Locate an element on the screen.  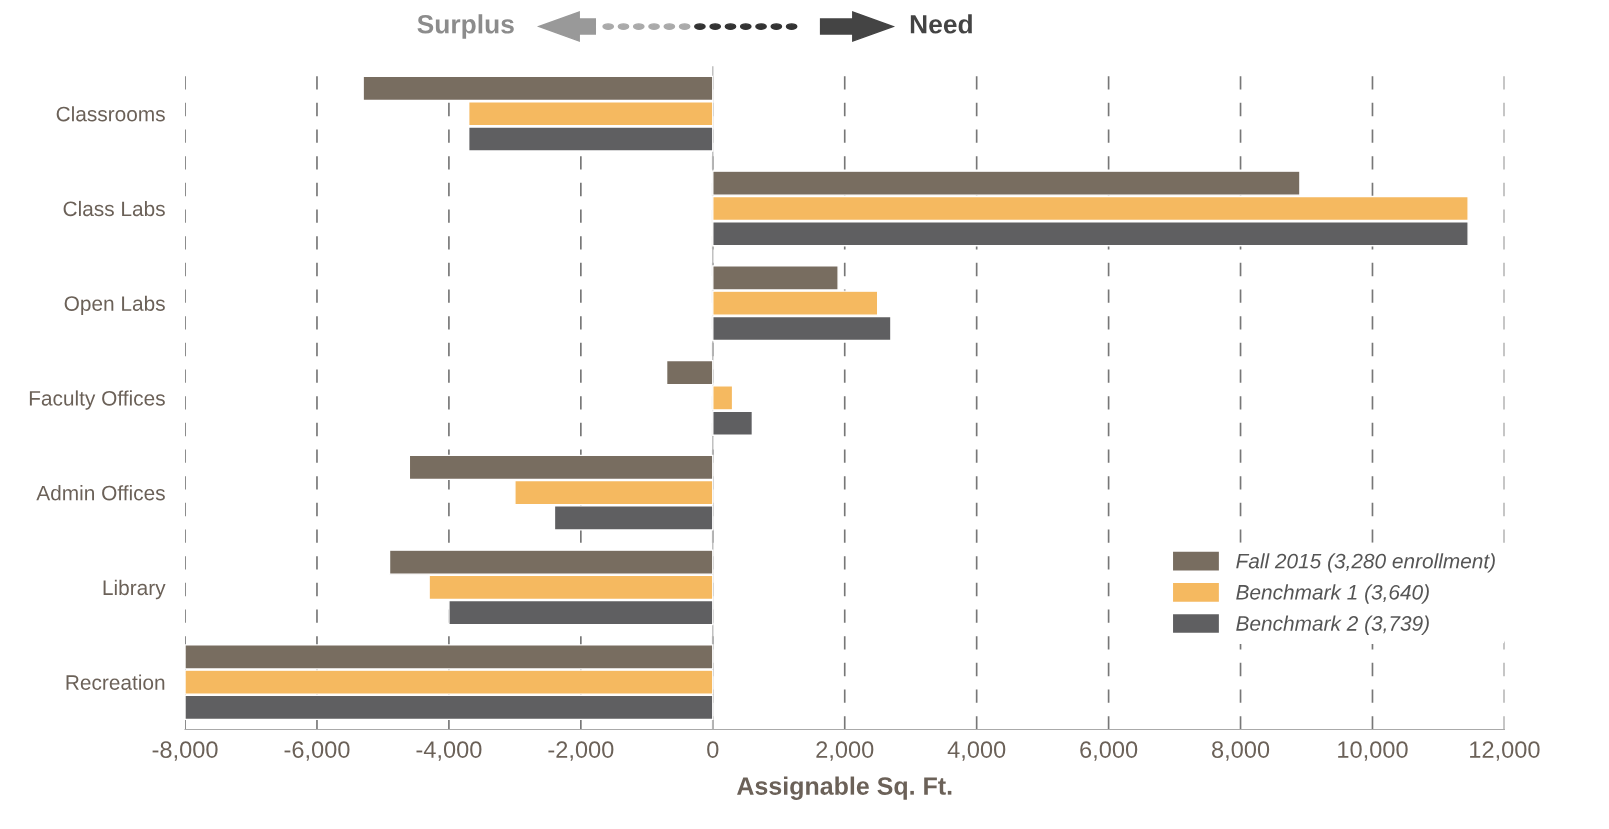
x-tick-label: -2,000 is located at coordinates (581, 751).